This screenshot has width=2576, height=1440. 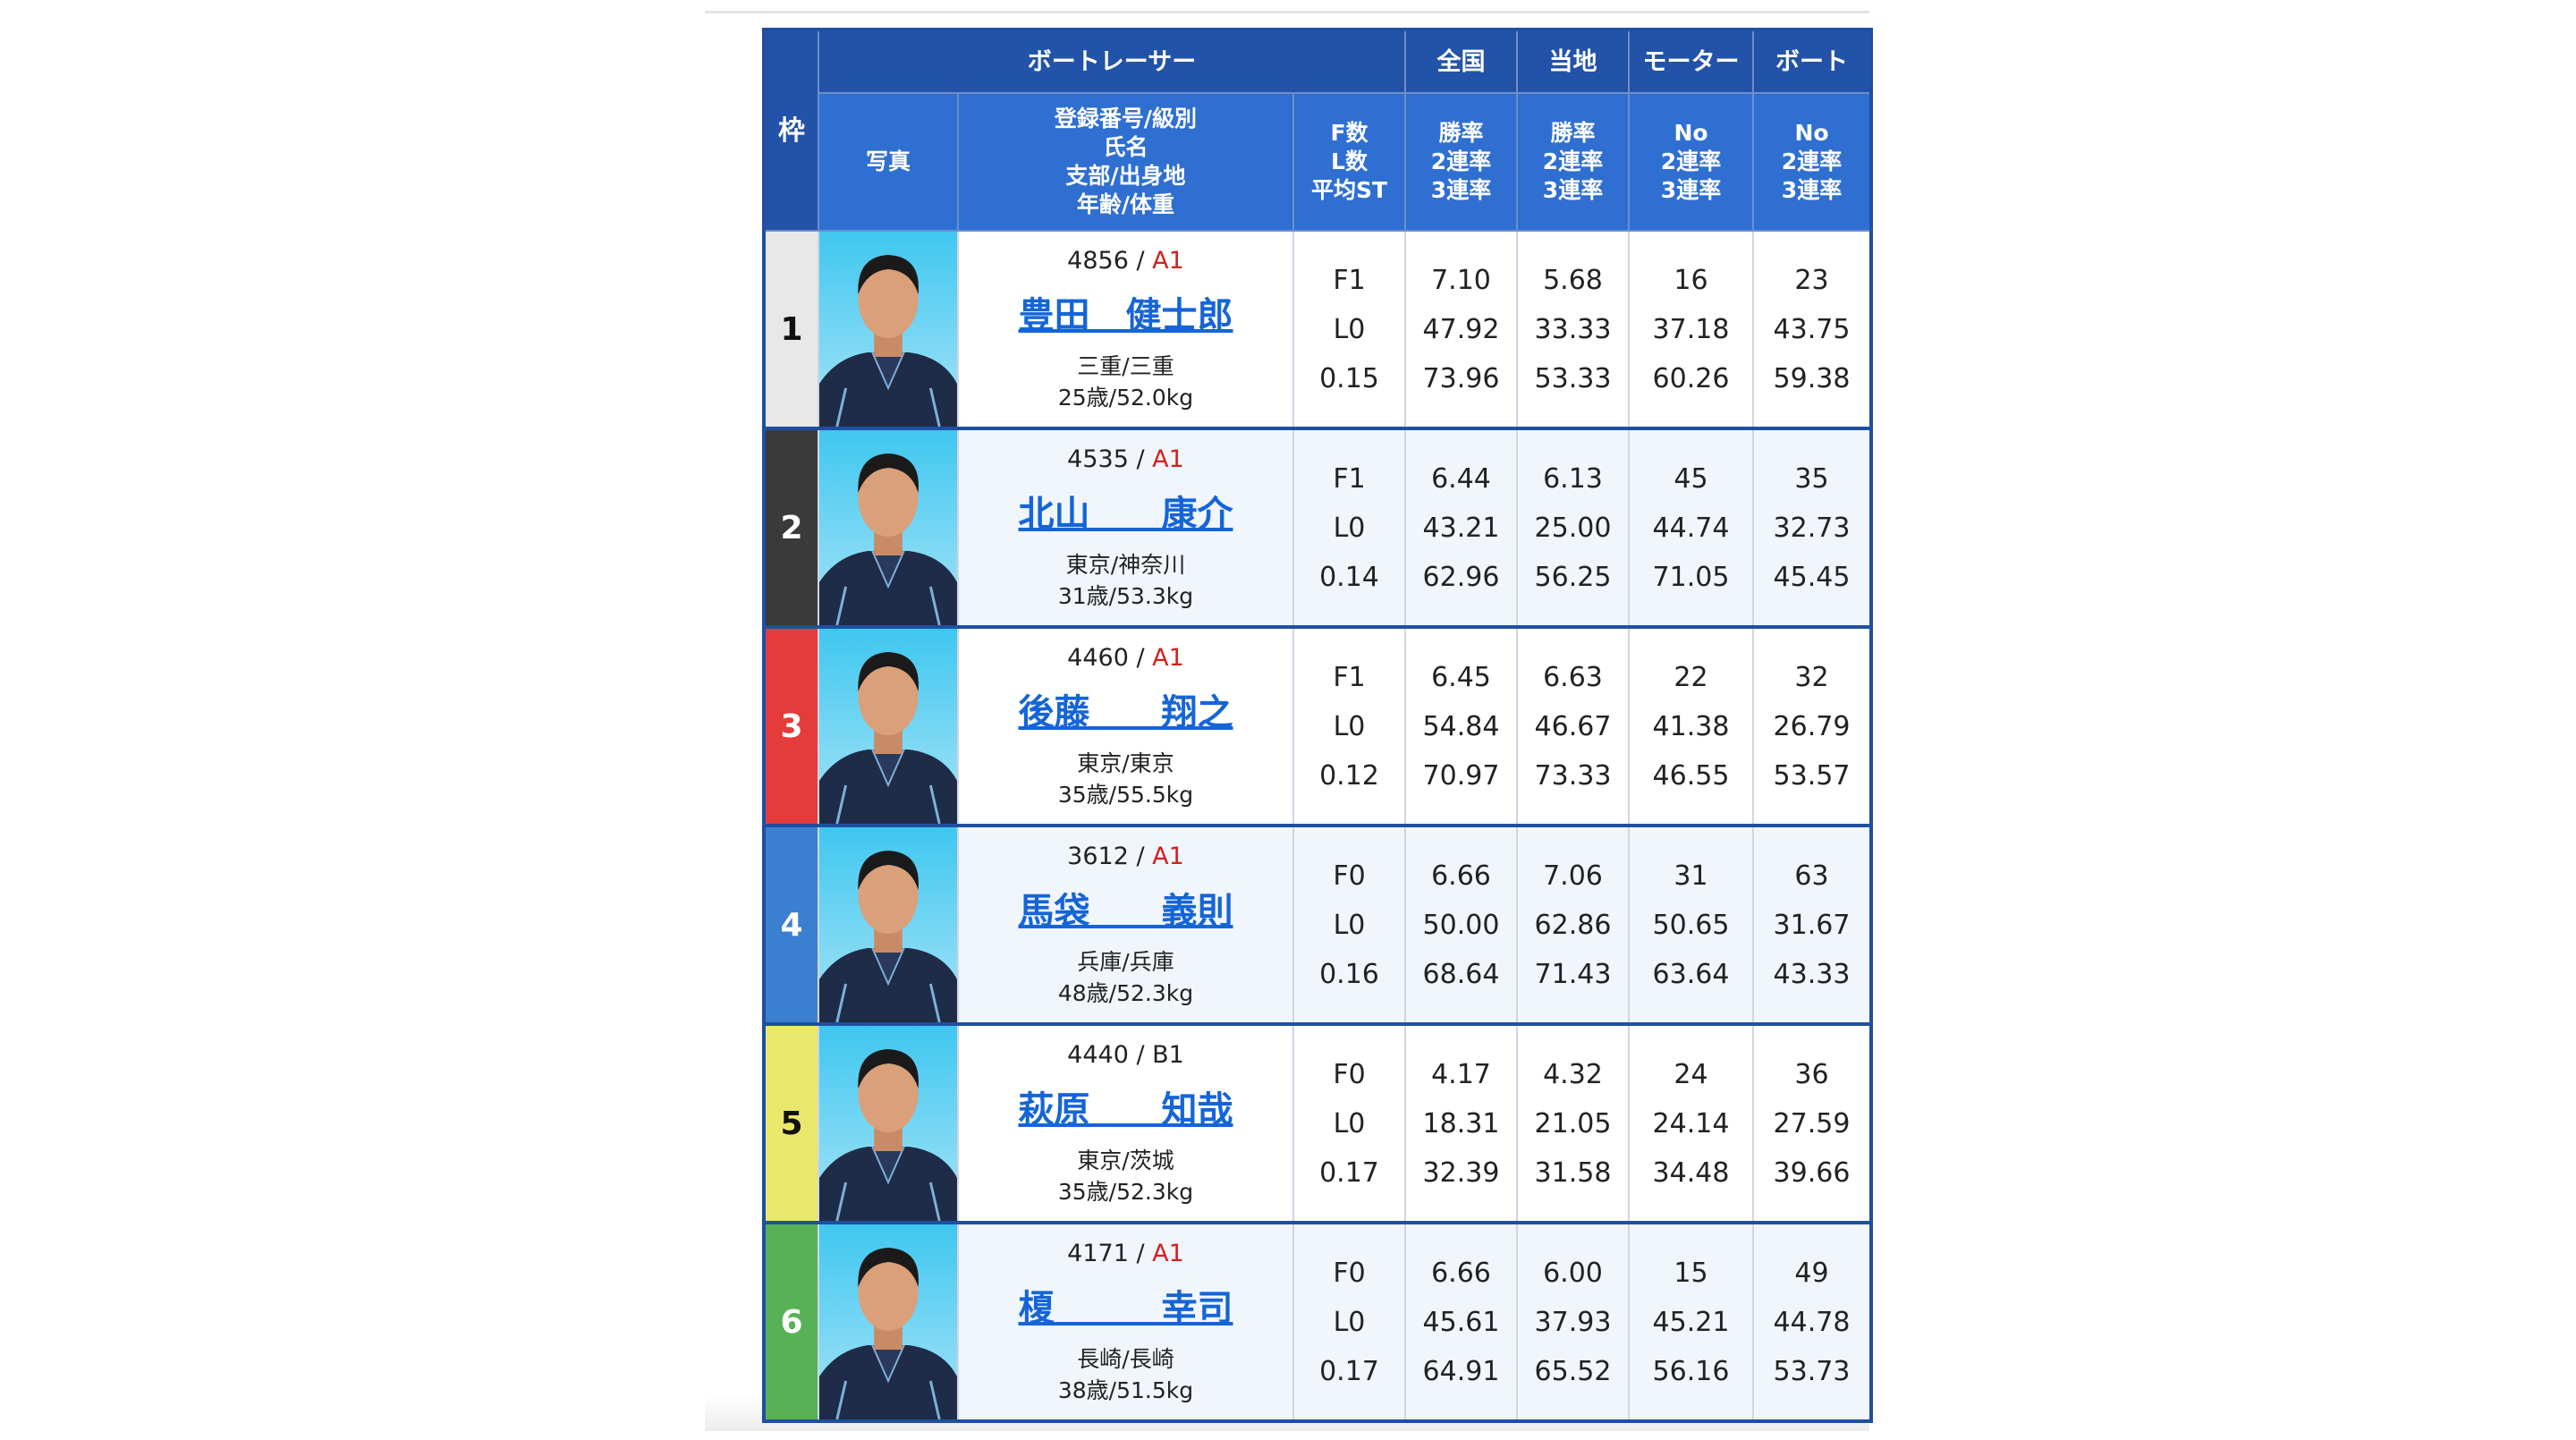 I want to click on registration-number: 4171, so click(x=1098, y=1253).